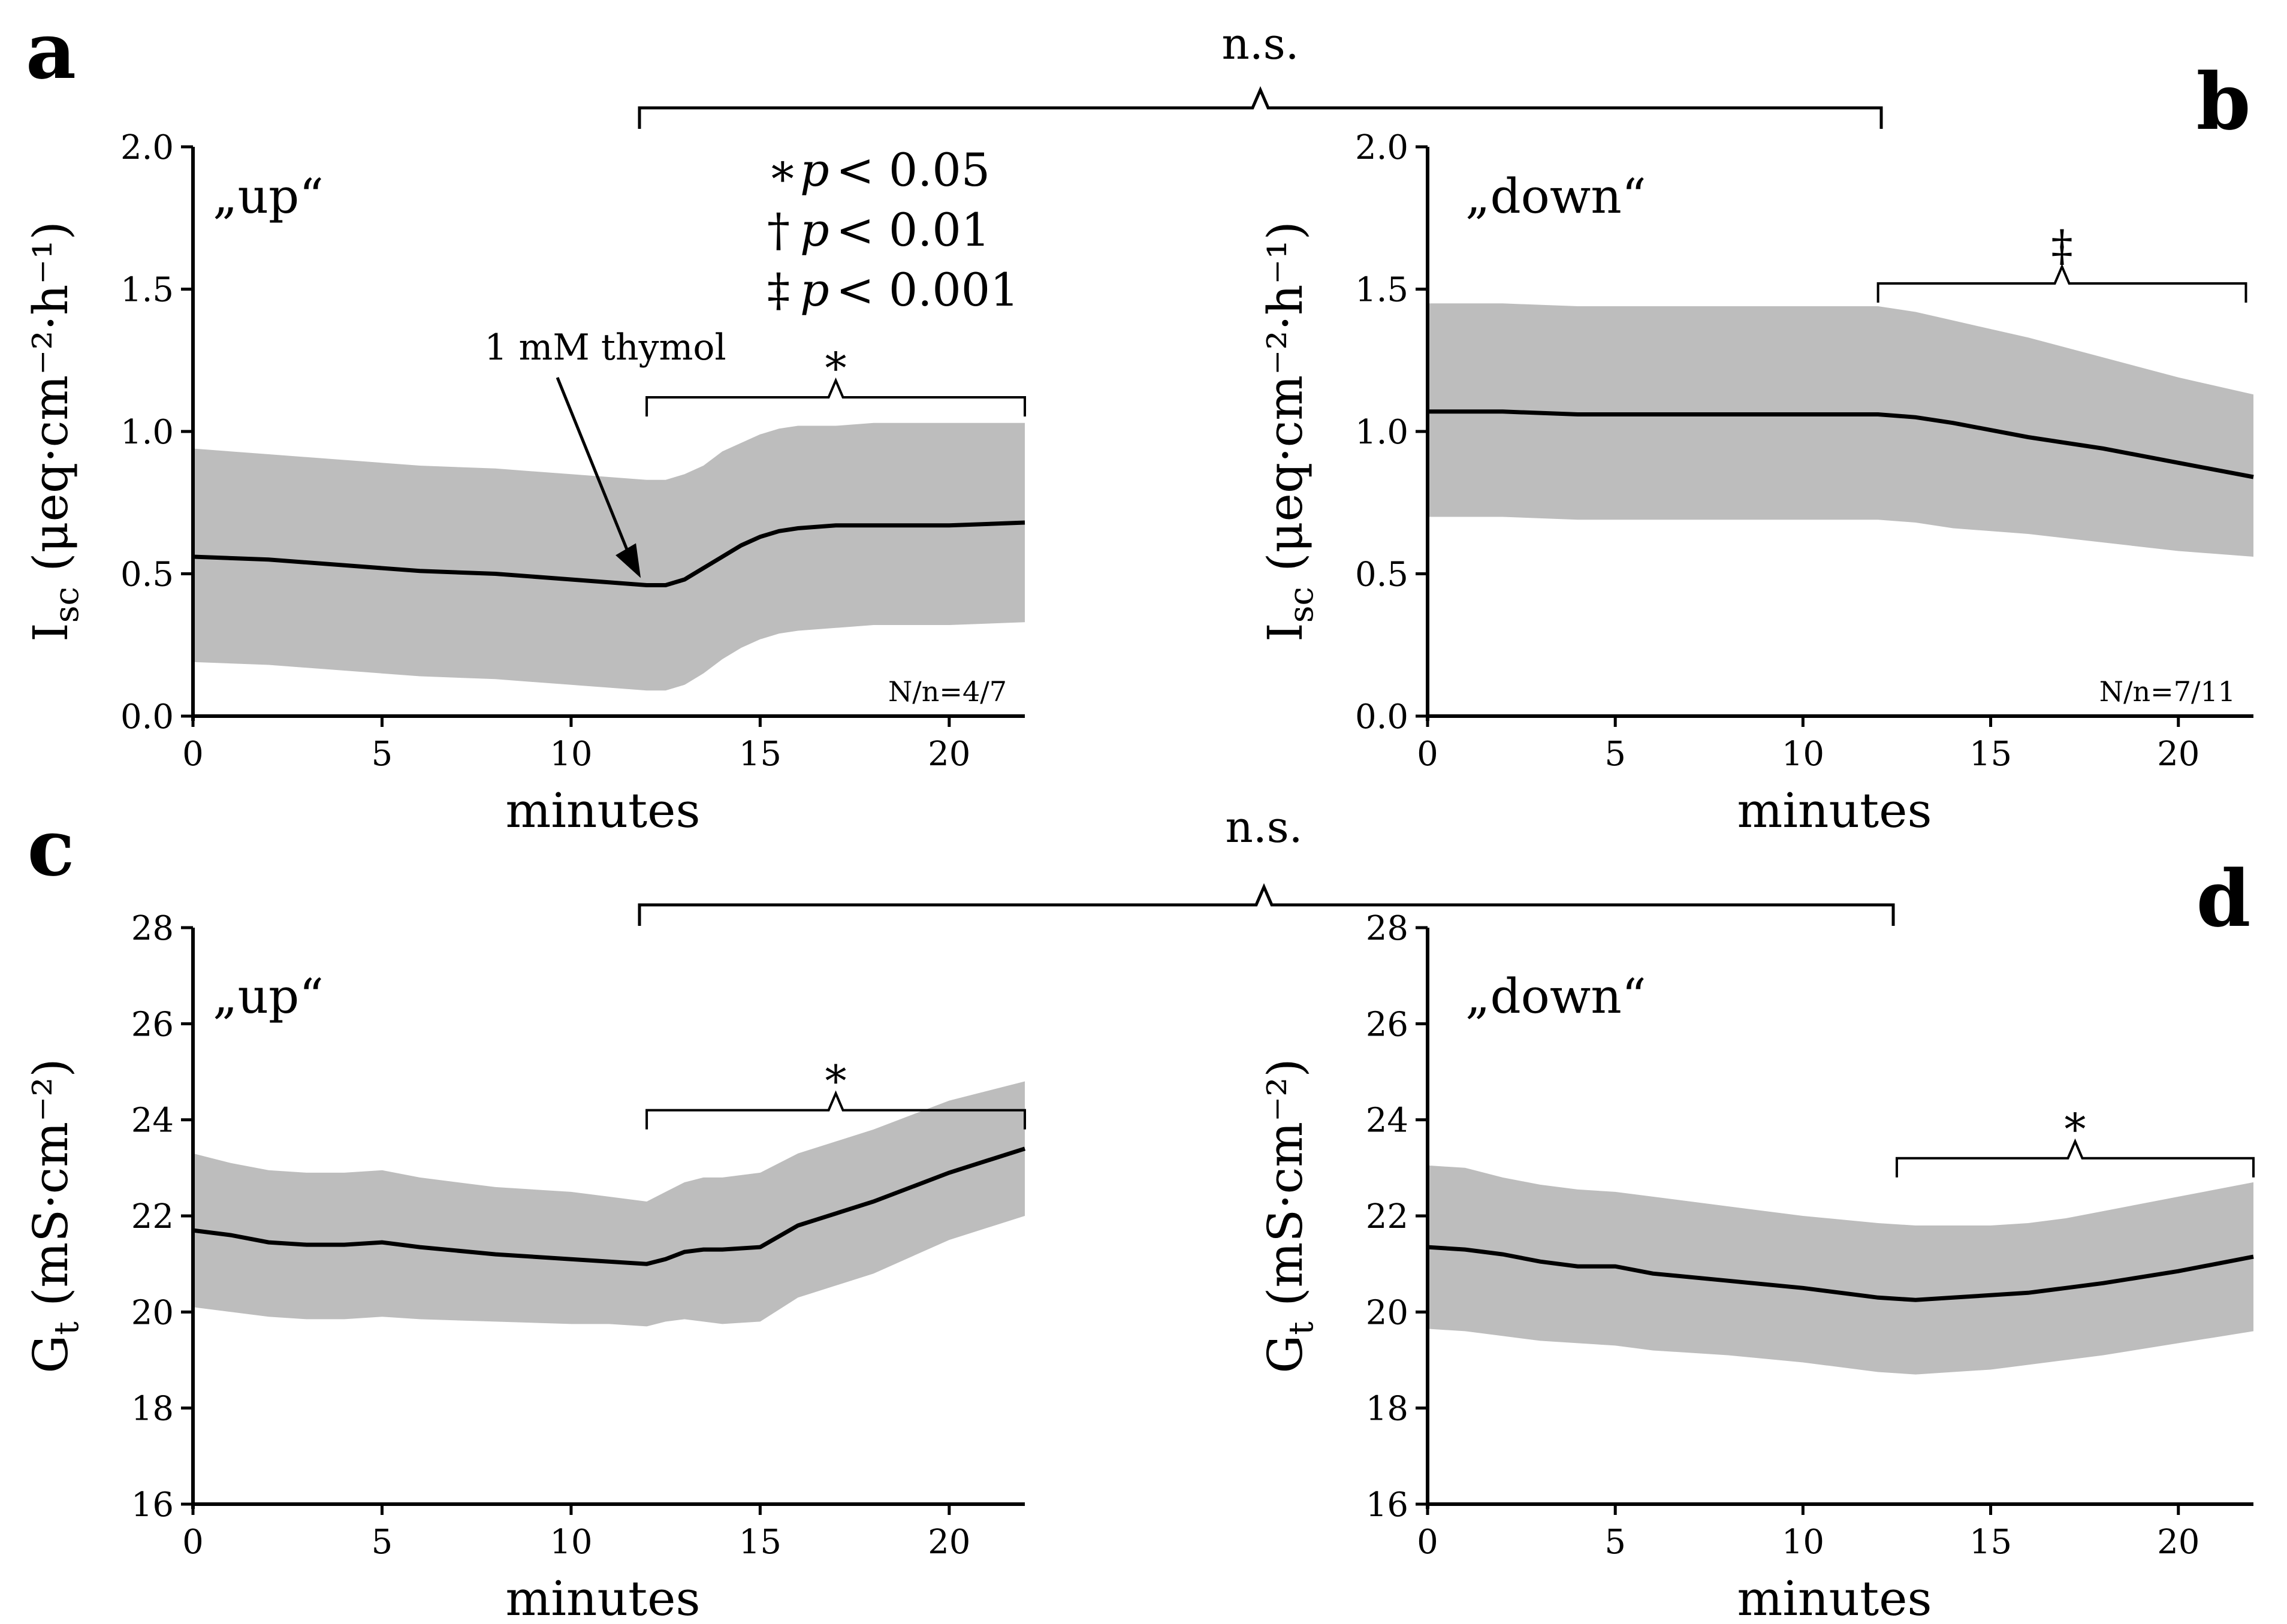 The image size is (2287, 1624). Describe the element at coordinates (1263, 827) in the screenshot. I see `bottom-ns-label: n.s.` at that location.